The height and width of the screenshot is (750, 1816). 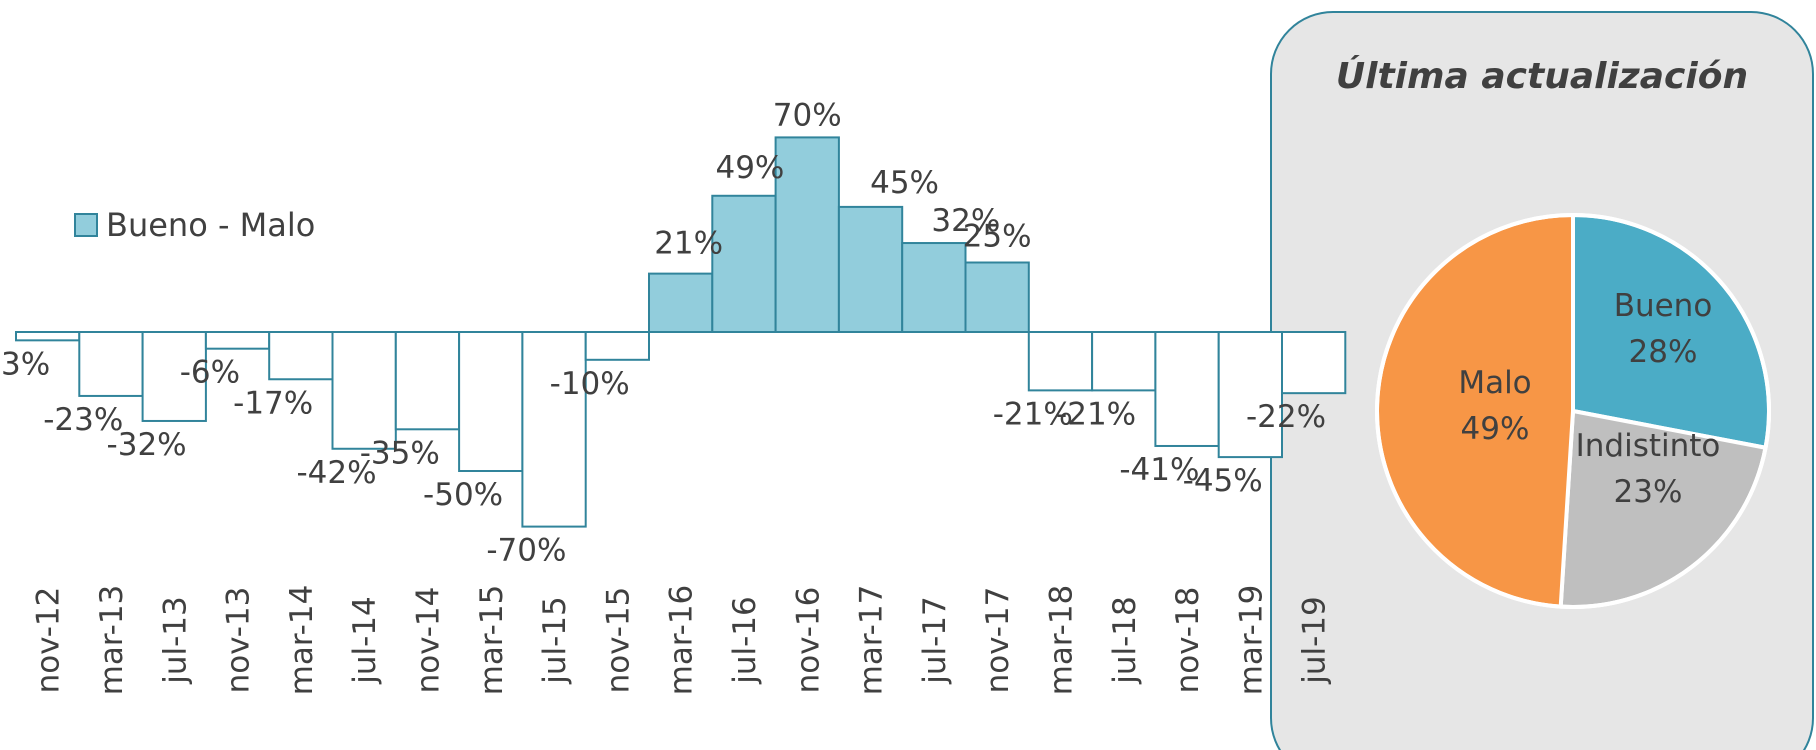 What do you see at coordinates (935, 640) in the screenshot?
I see `tick-label-jul-17: jul-17` at bounding box center [935, 640].